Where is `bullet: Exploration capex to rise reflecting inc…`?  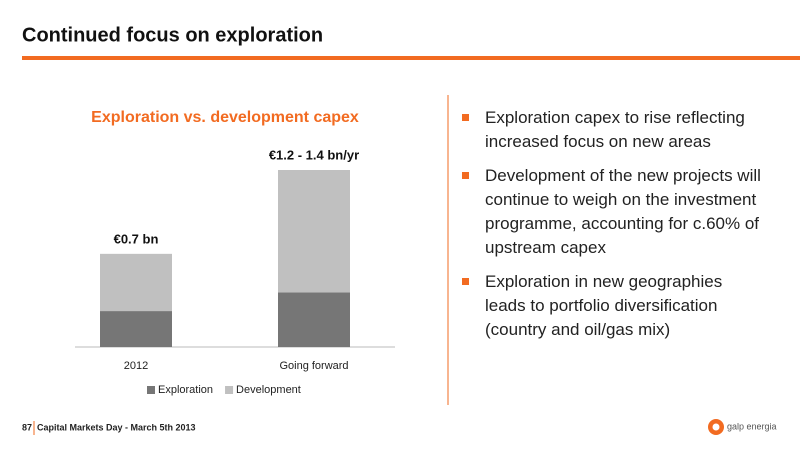 bullet: Exploration capex to rise reflecting inc… is located at coordinates (612, 130).